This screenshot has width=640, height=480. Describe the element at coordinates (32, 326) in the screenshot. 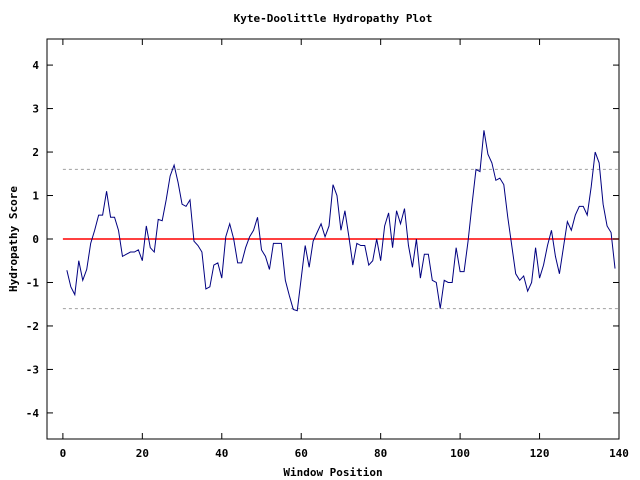

I see `y-tick-label: -2` at that location.